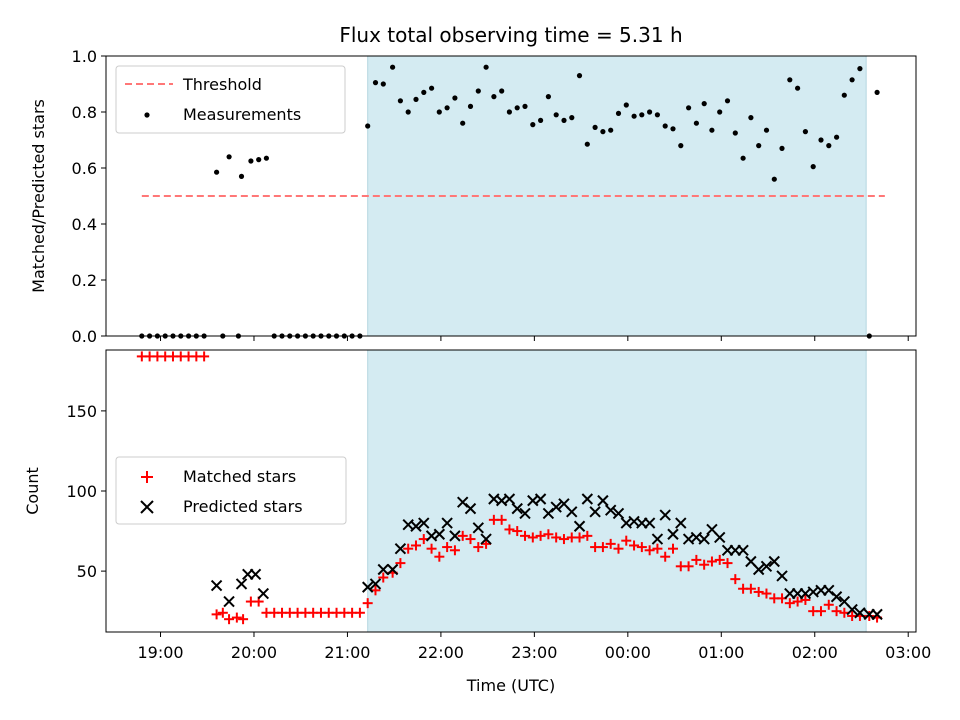 This screenshot has height=720, width=960. I want to click on top-y-tick-label: 1.0, so click(84, 56).